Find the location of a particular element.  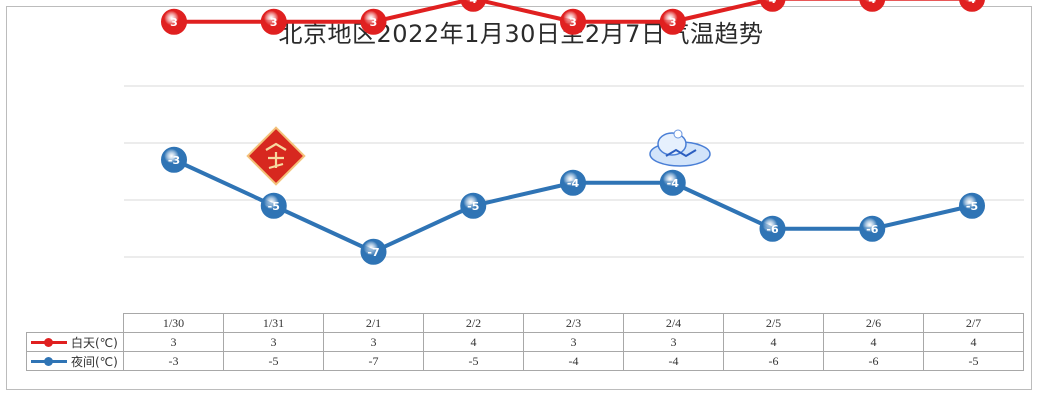

legend-label: 白天(℃) is located at coordinates (94, 342).